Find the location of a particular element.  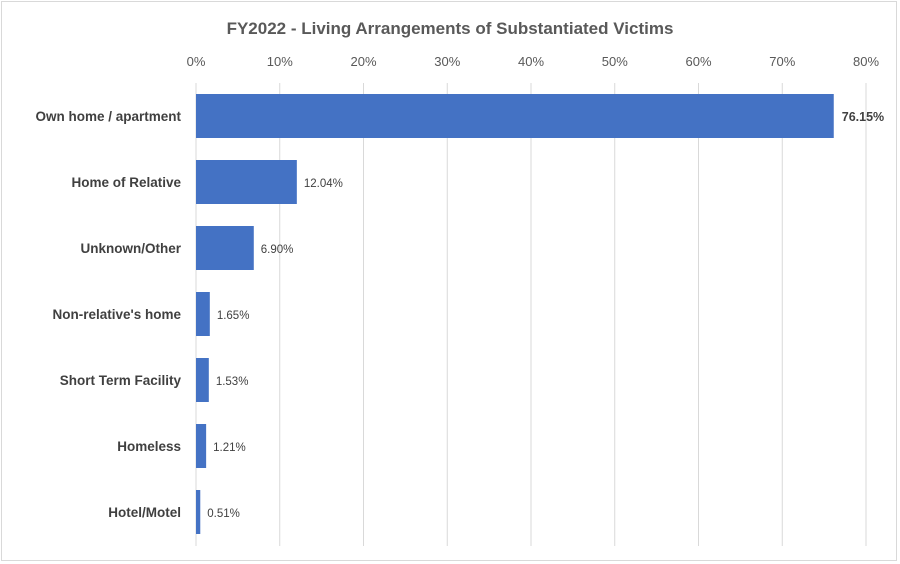

data-label: 0.51% is located at coordinates (223, 514).